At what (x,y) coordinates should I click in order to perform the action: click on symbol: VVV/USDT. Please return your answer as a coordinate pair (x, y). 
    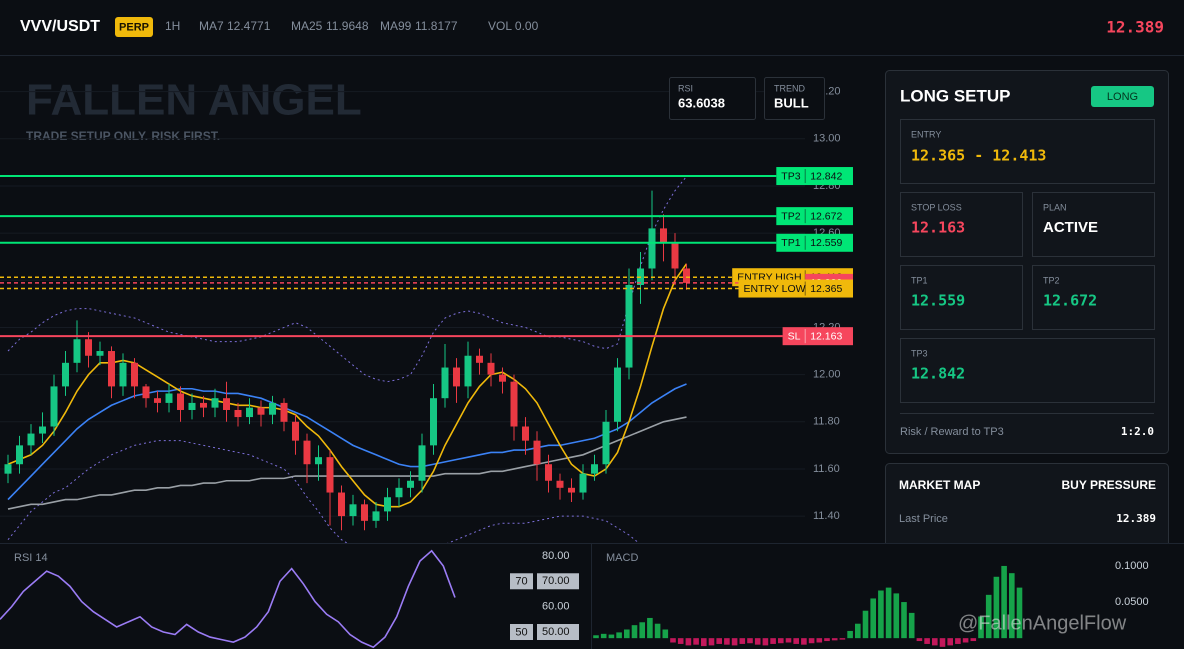
    Looking at the image, I should click on (60, 26).